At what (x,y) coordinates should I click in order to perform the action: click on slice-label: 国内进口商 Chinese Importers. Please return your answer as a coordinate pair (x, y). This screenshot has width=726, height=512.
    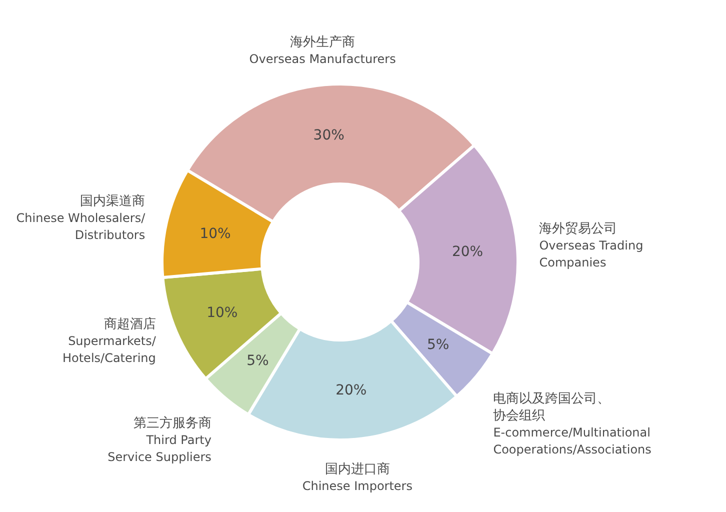
    Looking at the image, I should click on (357, 478).